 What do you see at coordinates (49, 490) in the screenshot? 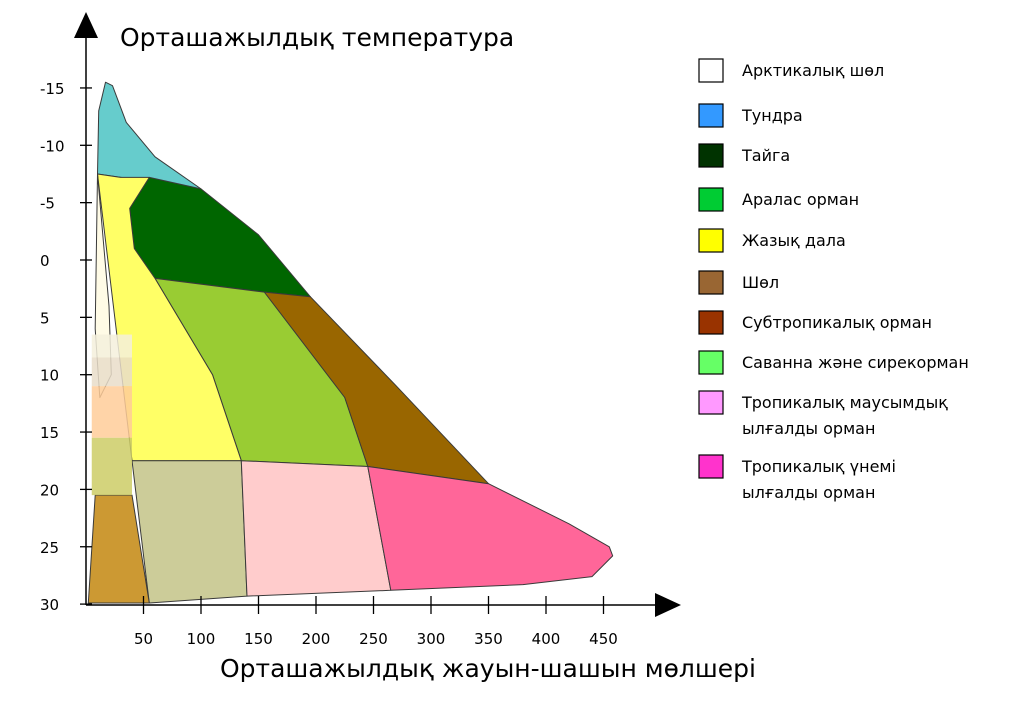
I see `y-tick-label: 20` at bounding box center [49, 490].